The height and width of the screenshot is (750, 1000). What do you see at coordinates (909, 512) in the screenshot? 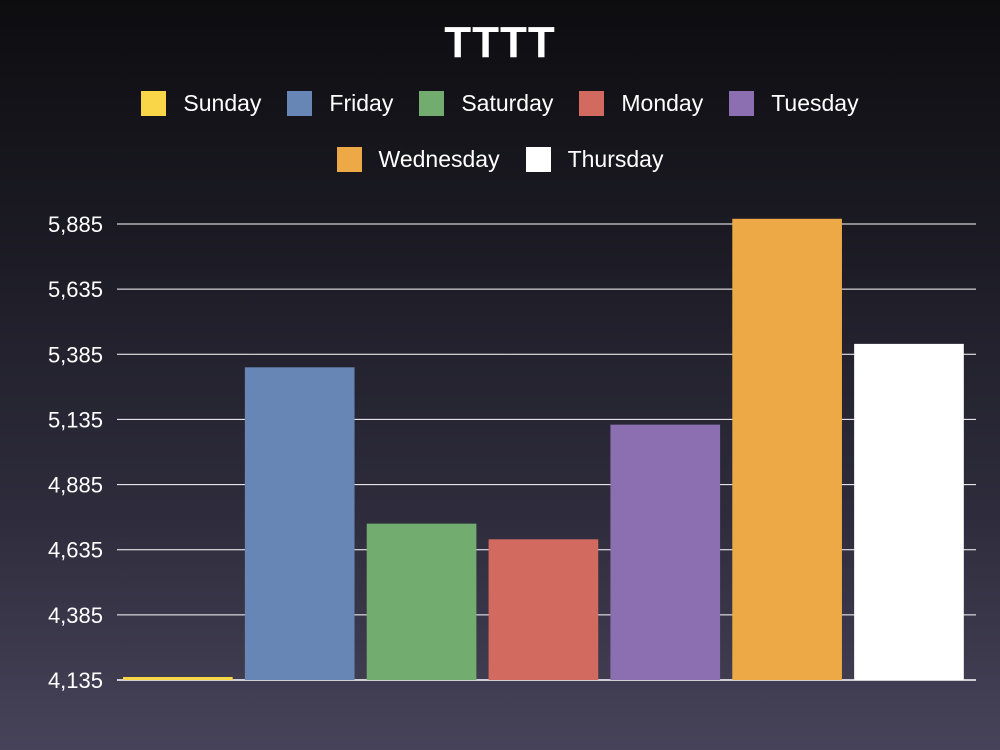
I see `bar-thursday` at bounding box center [909, 512].